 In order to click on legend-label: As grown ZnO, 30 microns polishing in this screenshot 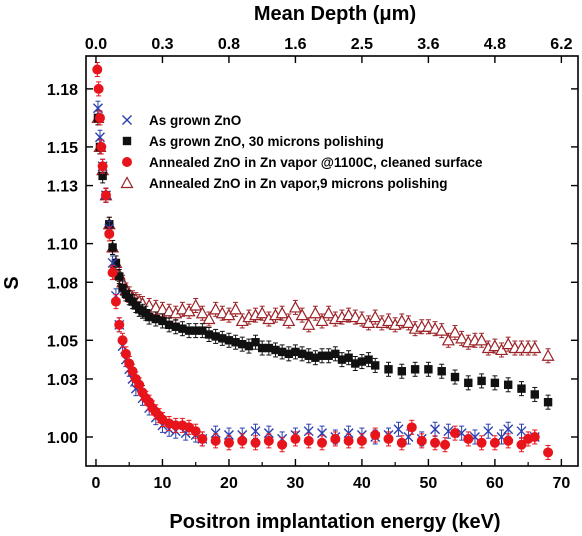, I will do `click(266, 141)`.